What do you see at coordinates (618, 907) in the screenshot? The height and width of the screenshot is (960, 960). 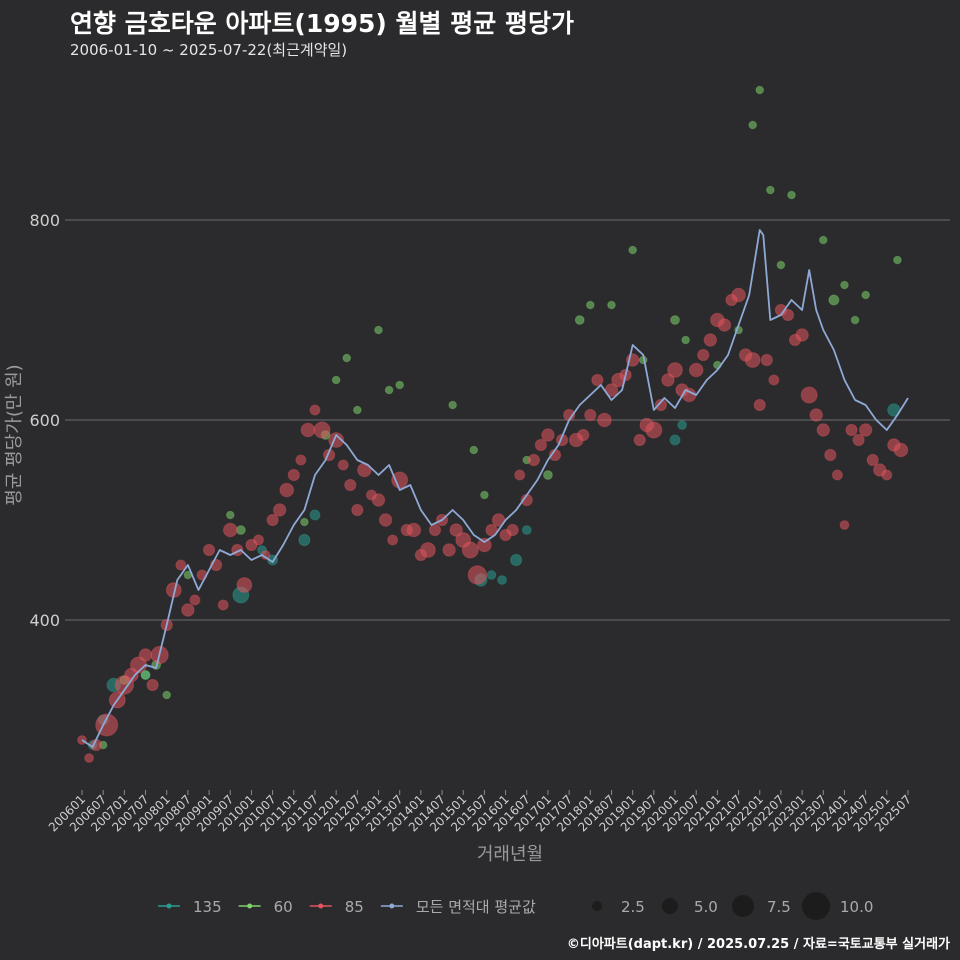 I see `size-legend-item-0: 2.5` at bounding box center [618, 907].